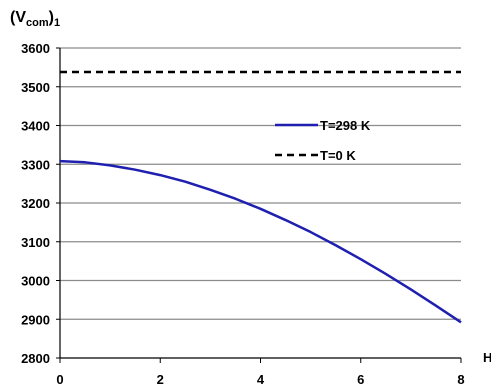 Image resolution: width=491 pixels, height=392 pixels. What do you see at coordinates (57, 23) in the screenshot?
I see `y-axis-label-index: 1` at bounding box center [57, 23].